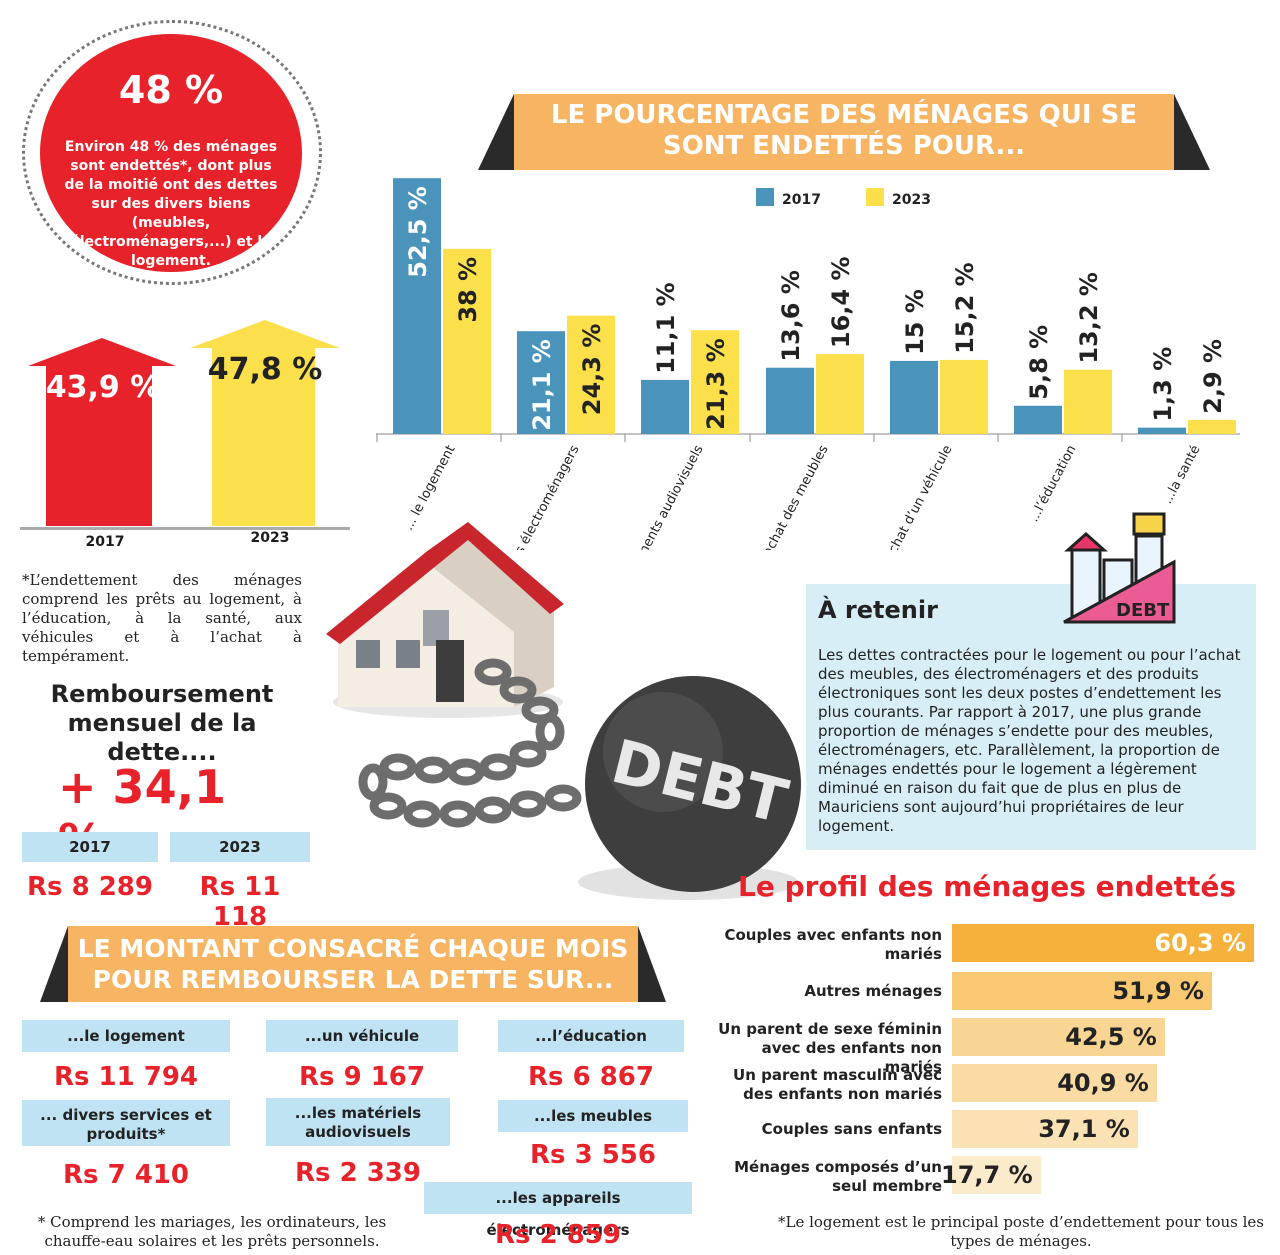  I want to click on profil-value-1: 51,9 %, so click(1158, 991).